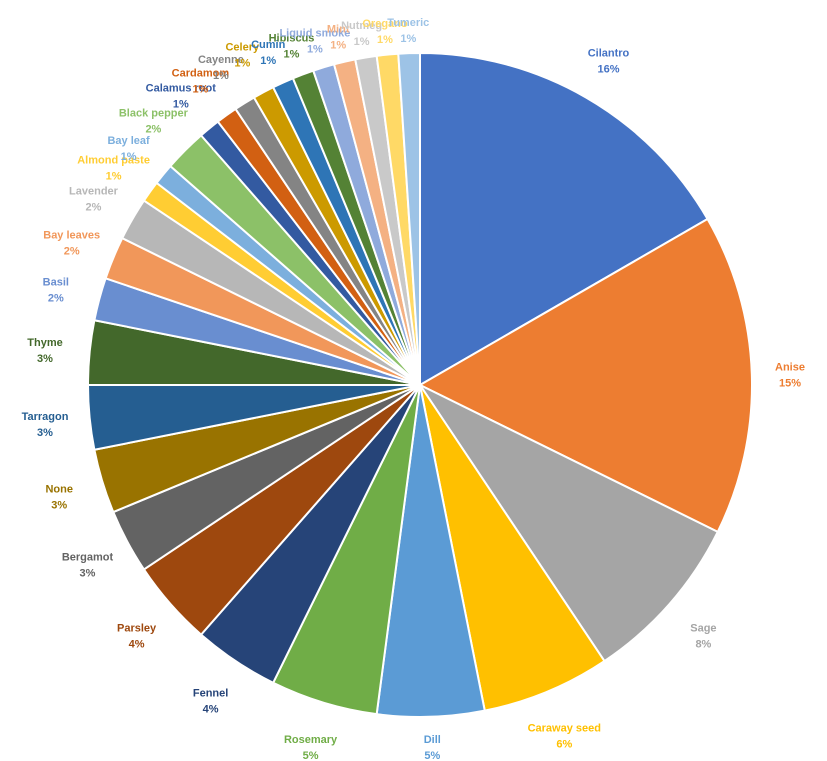 The image size is (827, 761). What do you see at coordinates (201, 74) in the screenshot?
I see `slice-name-label: Cardamom` at bounding box center [201, 74].